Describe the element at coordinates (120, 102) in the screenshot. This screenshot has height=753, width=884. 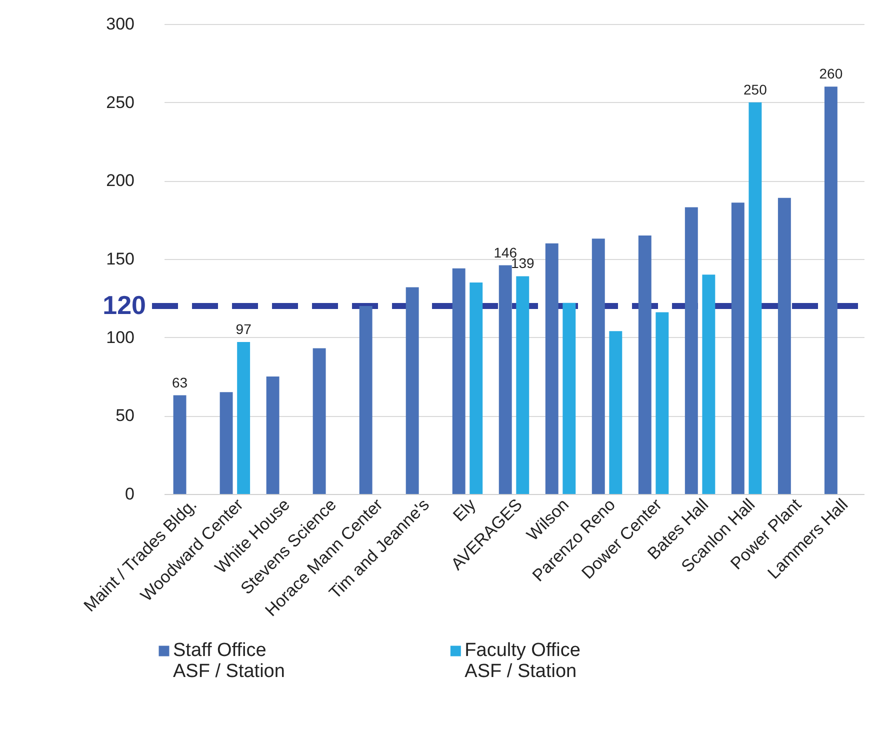
I see `y-tick-label: 250` at that location.